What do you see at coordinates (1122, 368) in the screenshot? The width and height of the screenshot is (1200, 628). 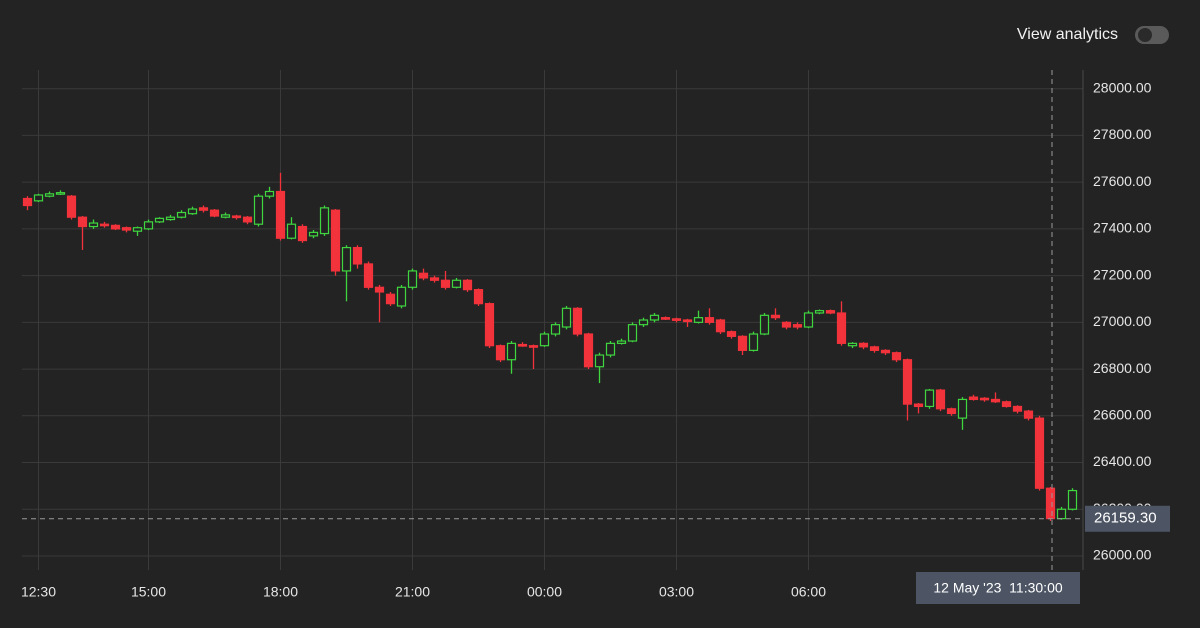 I see `y-tick-label: 26800.00` at bounding box center [1122, 368].